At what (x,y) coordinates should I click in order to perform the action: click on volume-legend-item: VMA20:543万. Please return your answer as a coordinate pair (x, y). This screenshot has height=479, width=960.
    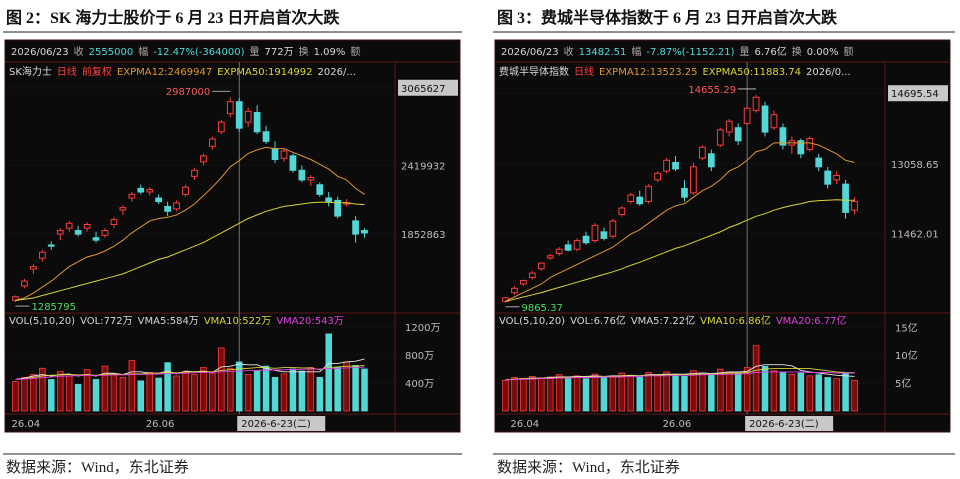
    Looking at the image, I should click on (310, 321).